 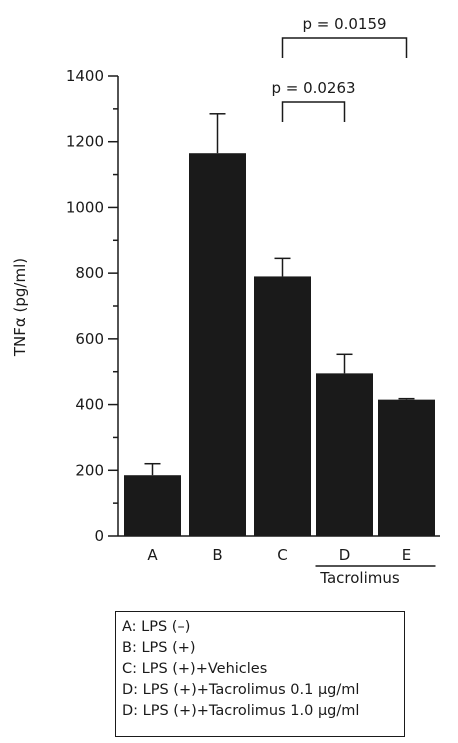 What do you see at coordinates (313, 88) in the screenshot?
I see `p-value-label: p = 0.0263` at bounding box center [313, 88].